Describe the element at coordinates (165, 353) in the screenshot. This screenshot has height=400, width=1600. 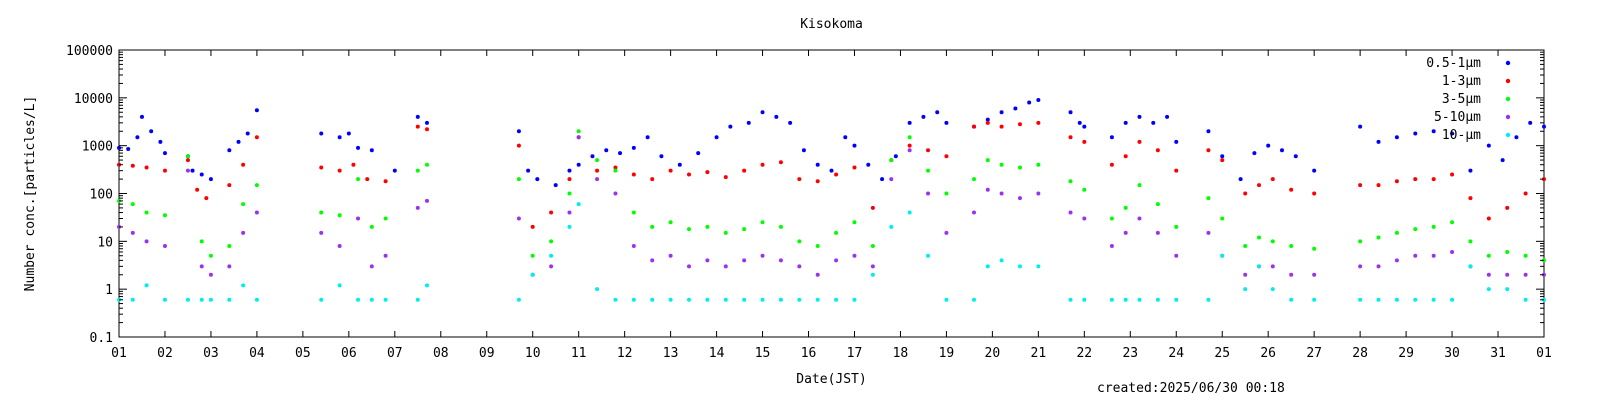
I see `x-tick-label: 02` at that location.